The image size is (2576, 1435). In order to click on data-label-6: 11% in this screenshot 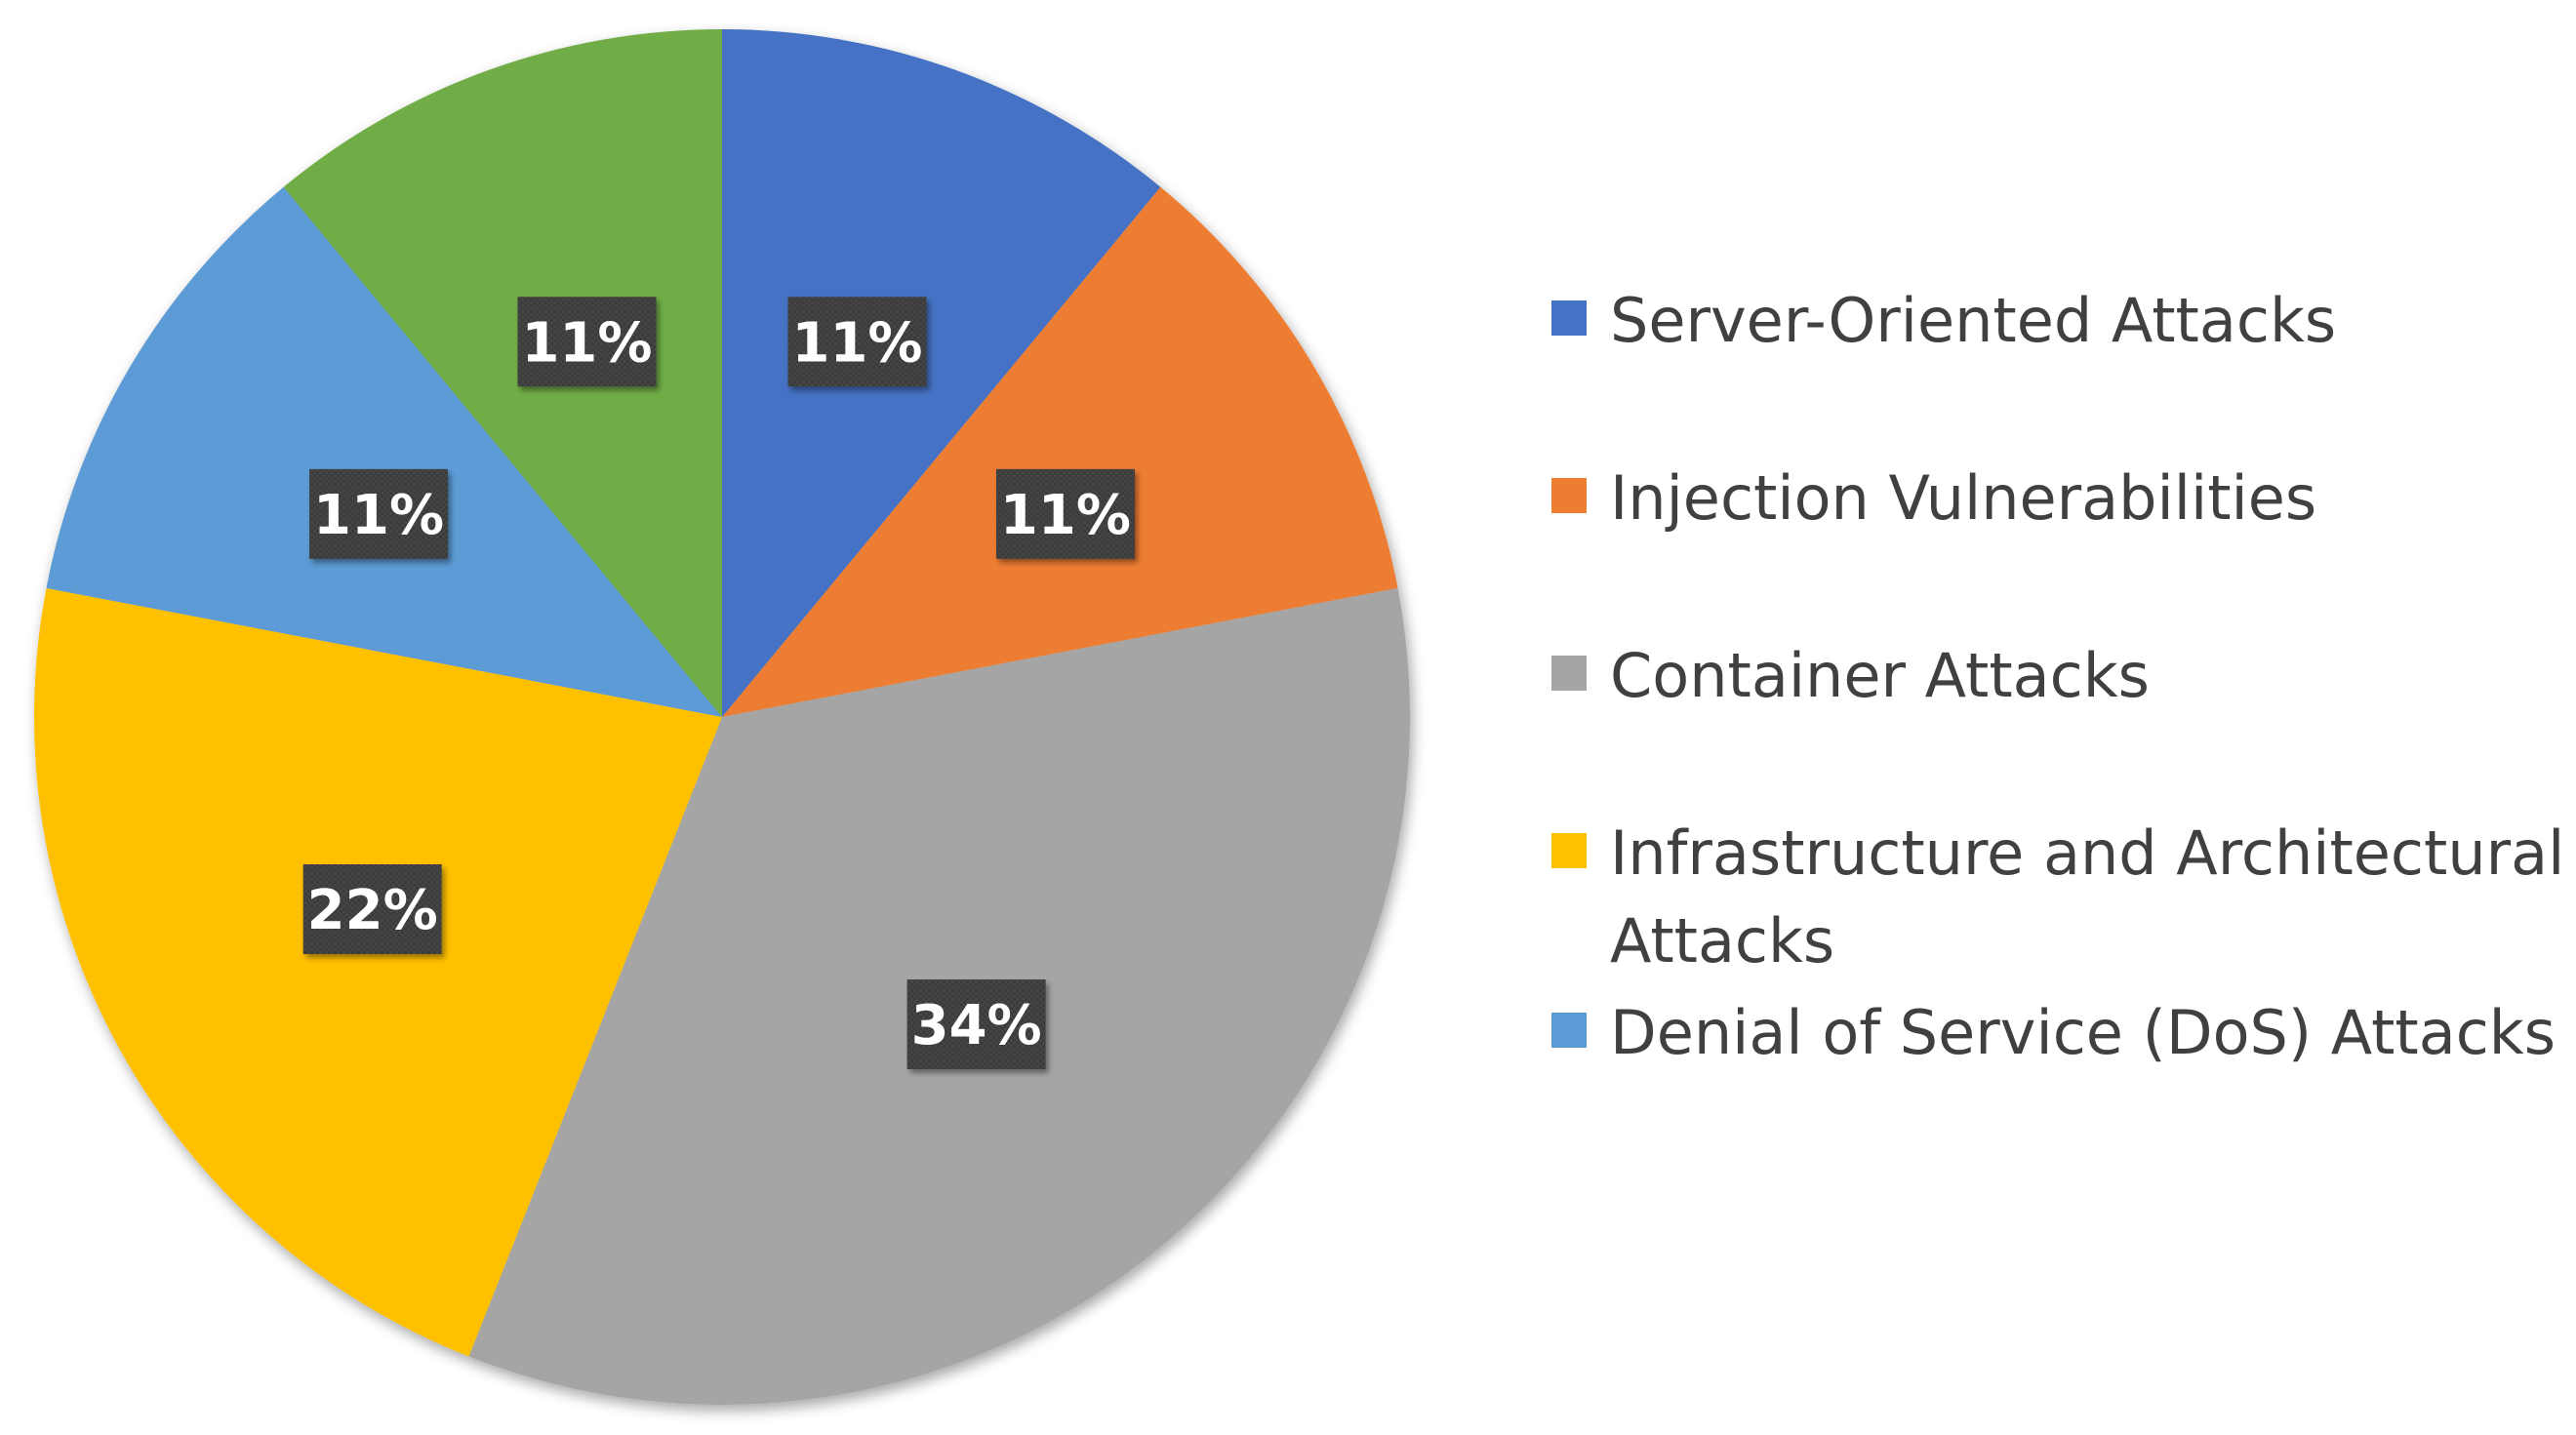, I will do `click(587, 342)`.